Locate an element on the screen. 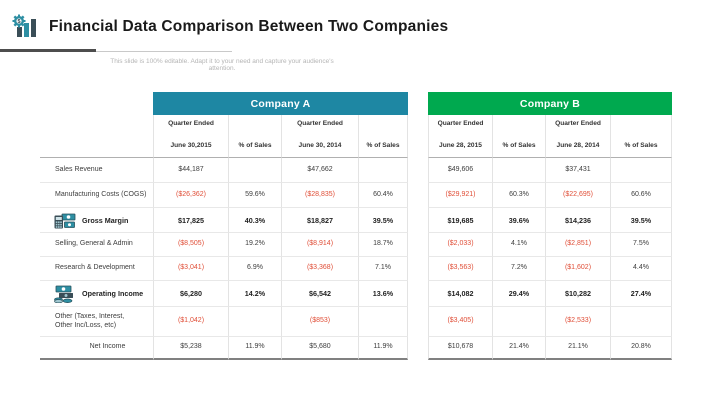 This screenshot has width=720, height=404. table-cell: ($3,405) is located at coordinates (460, 321).